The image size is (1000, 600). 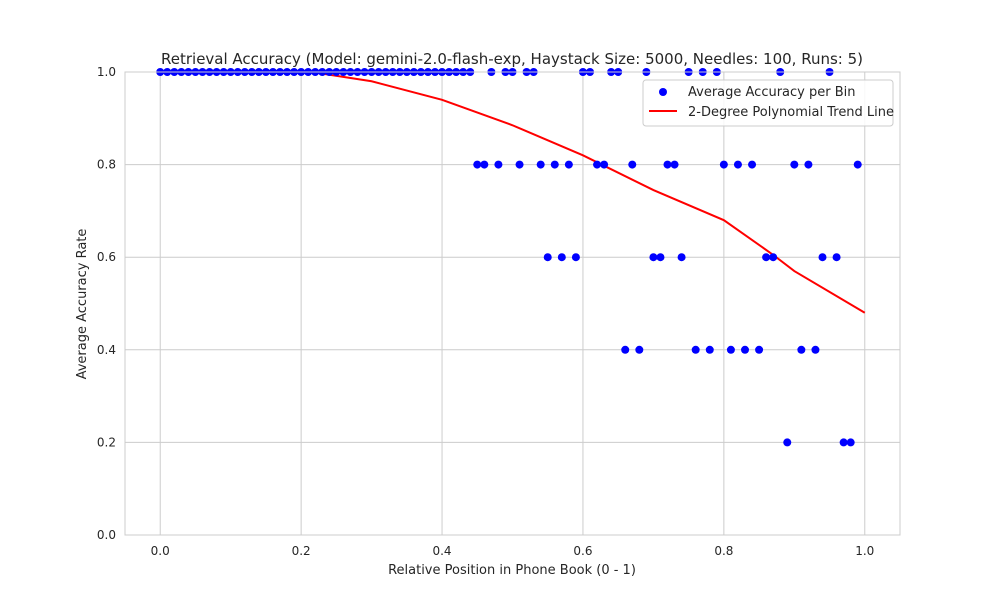 What do you see at coordinates (723, 551) in the screenshot?
I see `x-tick-label: 0.8` at bounding box center [723, 551].